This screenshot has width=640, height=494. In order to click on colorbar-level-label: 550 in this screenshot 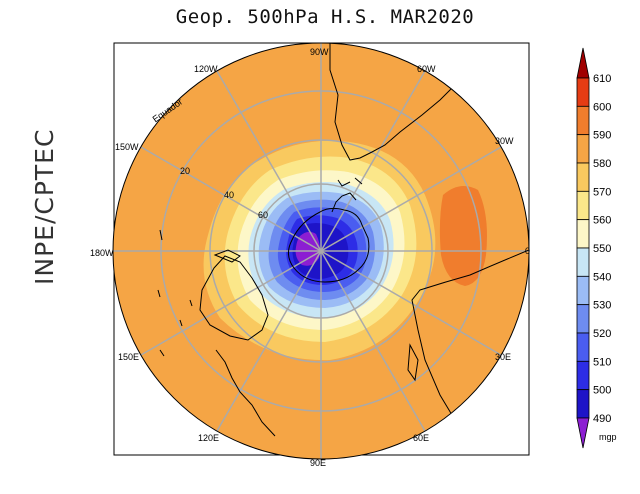, I will do `click(602, 249)`.